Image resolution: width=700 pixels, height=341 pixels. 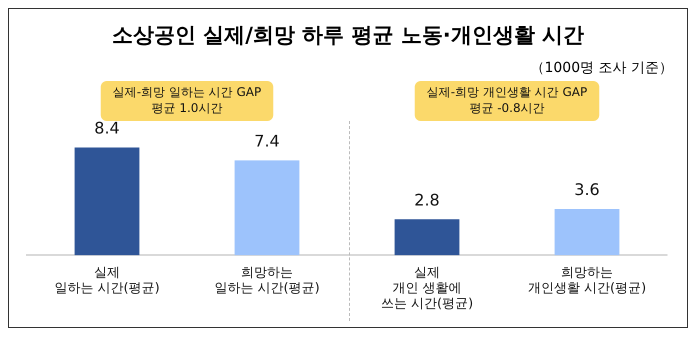 What do you see at coordinates (587, 190) in the screenshot?
I see `data-label: 3.6` at bounding box center [587, 190].